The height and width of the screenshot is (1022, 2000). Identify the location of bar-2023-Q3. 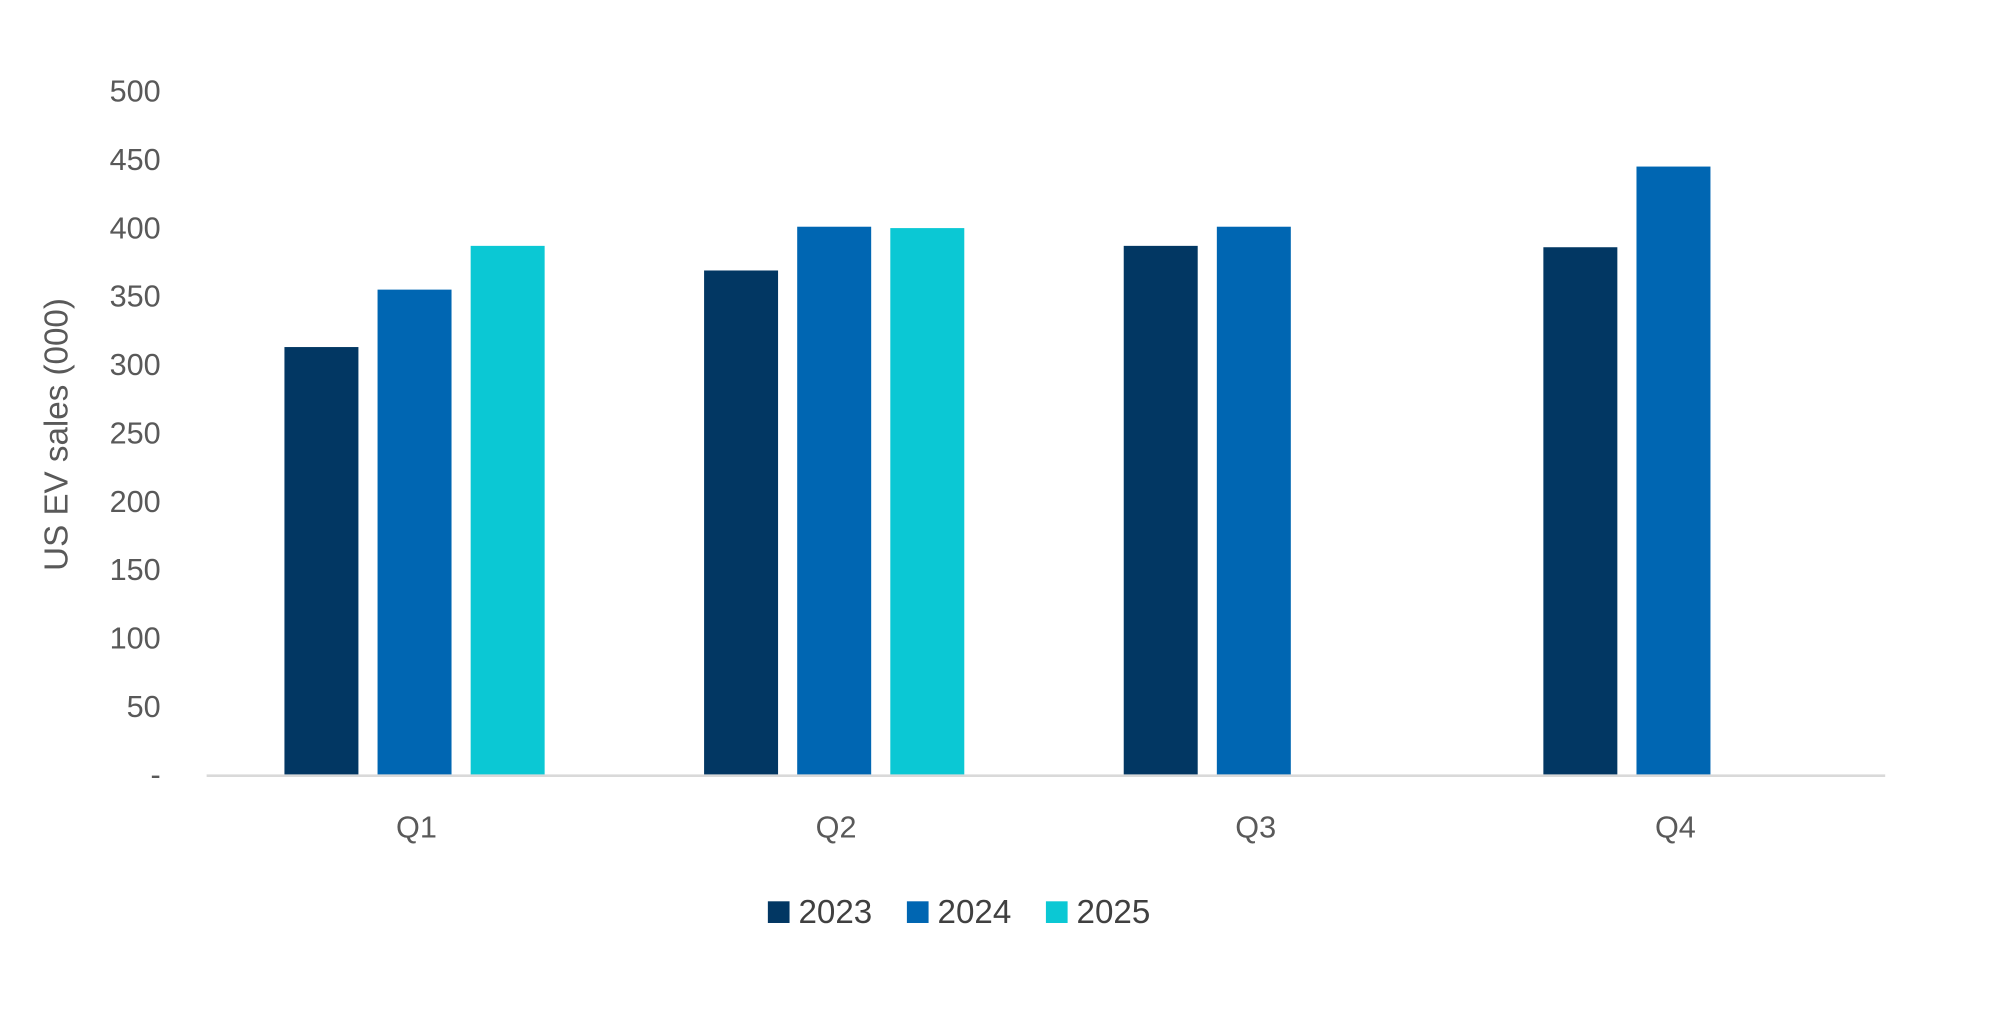
(1160, 510).